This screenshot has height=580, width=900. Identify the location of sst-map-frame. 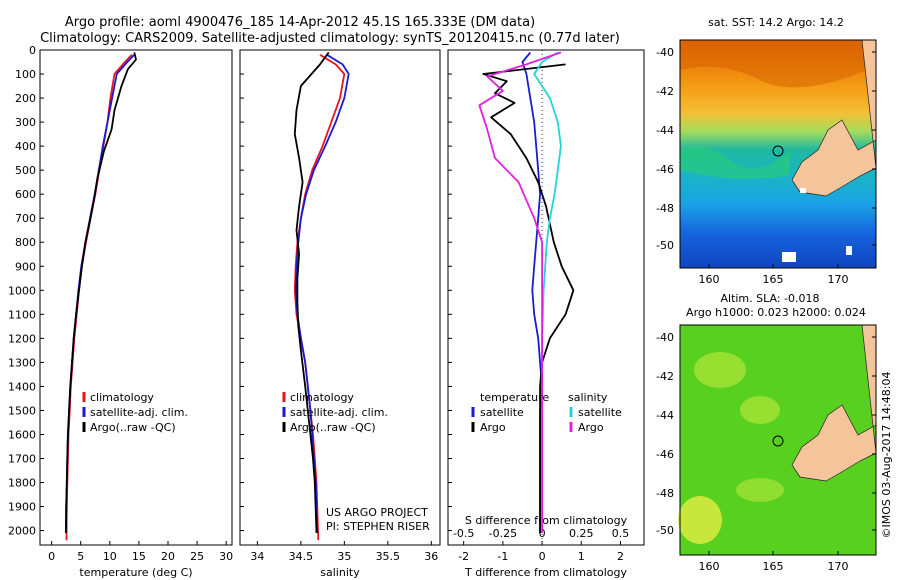
(778, 154).